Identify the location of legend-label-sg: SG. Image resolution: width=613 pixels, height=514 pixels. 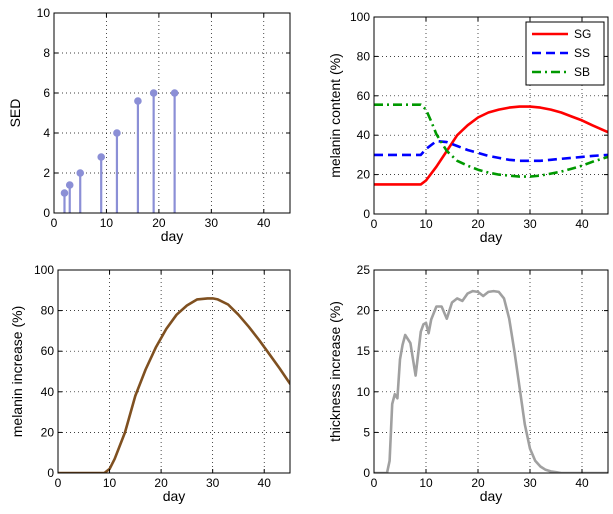
(582, 34).